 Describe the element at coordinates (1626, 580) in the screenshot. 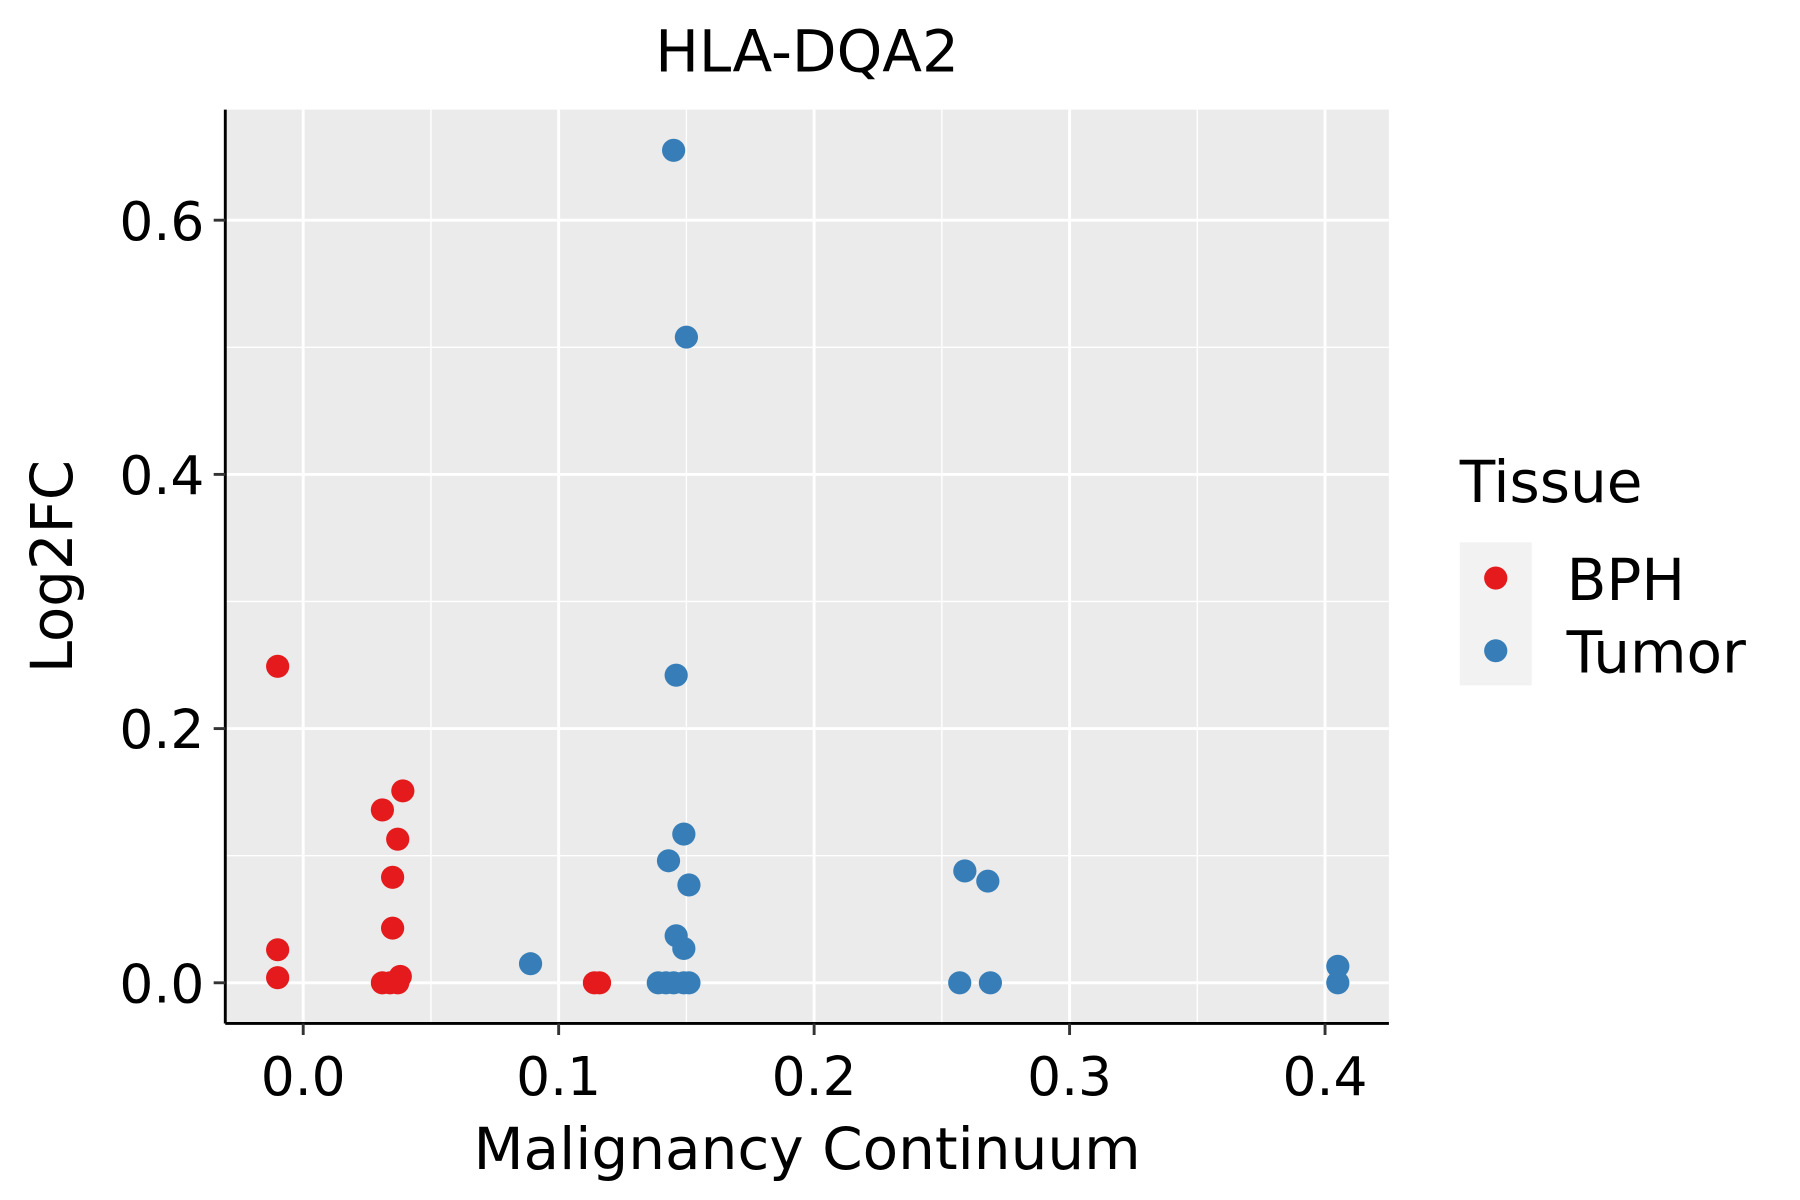

I see `legend-label-bph: BPH` at that location.